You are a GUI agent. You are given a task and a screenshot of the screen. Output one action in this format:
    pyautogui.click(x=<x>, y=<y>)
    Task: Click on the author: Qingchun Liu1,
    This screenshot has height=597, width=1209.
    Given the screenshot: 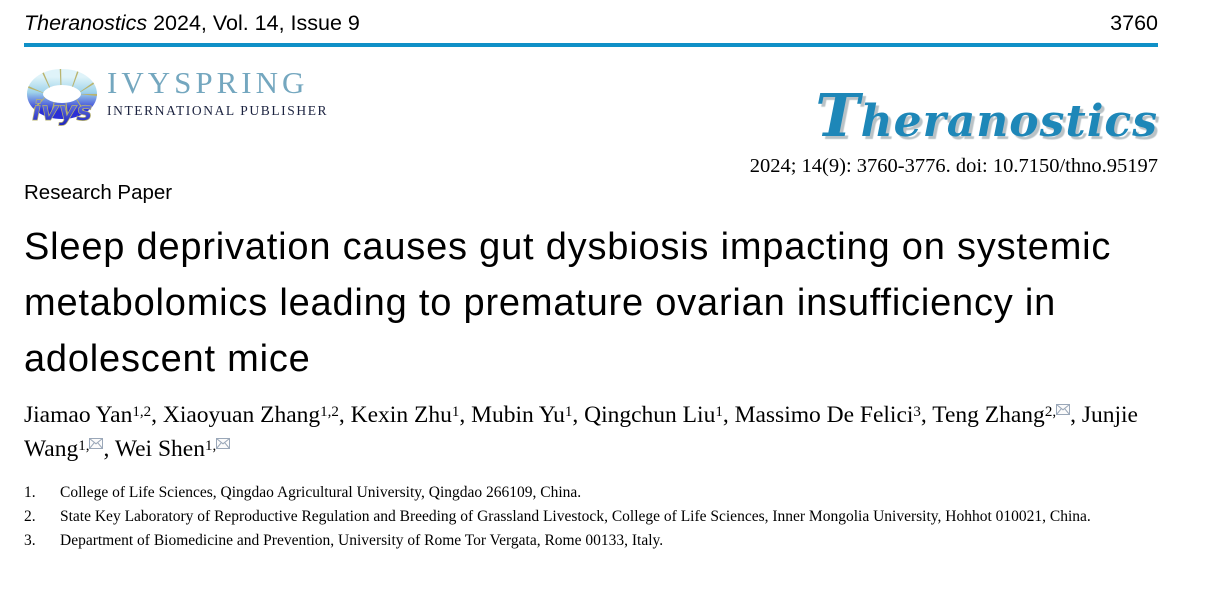 What is the action you would take?
    pyautogui.click(x=659, y=415)
    